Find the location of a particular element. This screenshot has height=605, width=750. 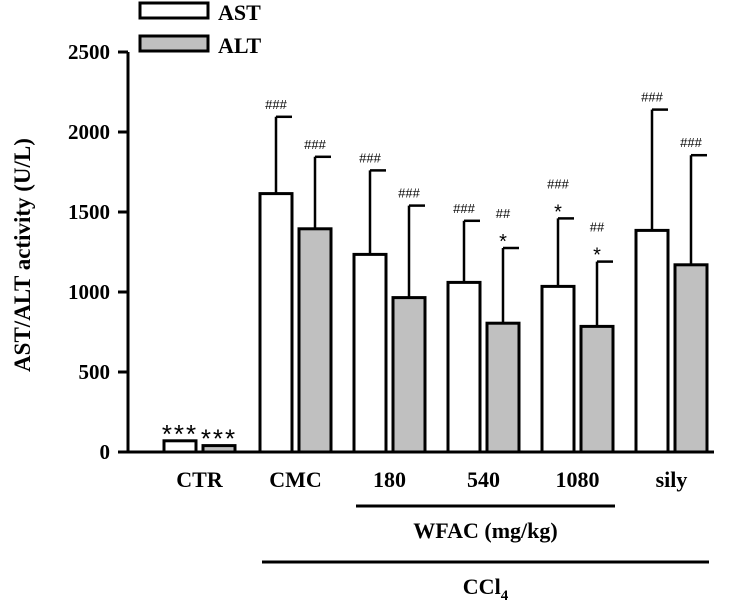

y-tick-label: 1000 is located at coordinates (89, 292).